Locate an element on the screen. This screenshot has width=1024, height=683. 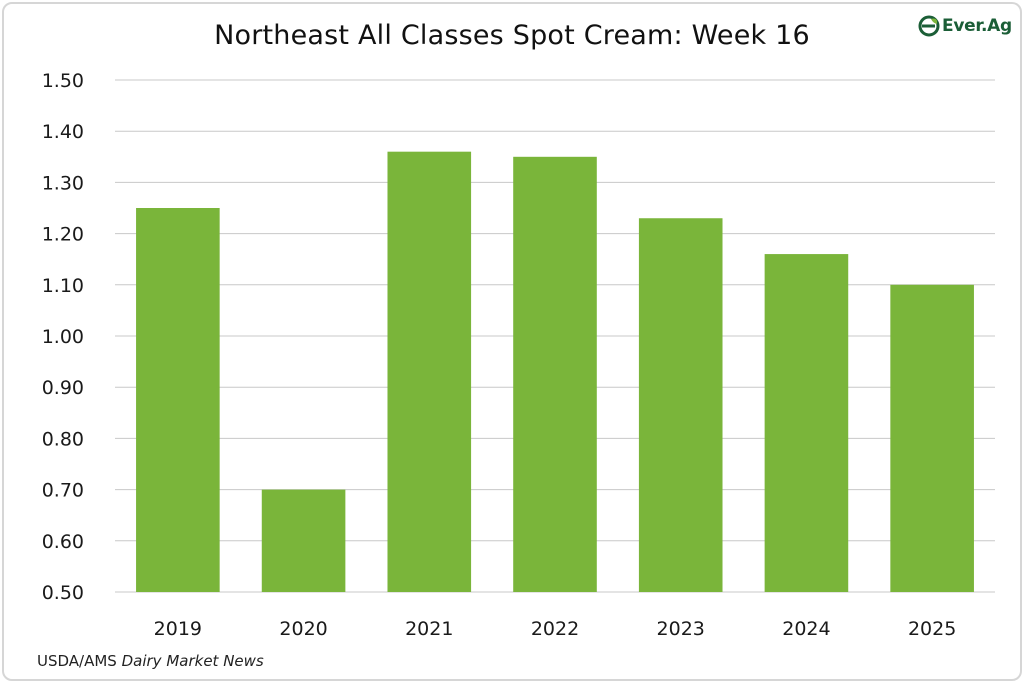
ever-ag-logo: Ever.Ag is located at coordinates (965, 26).